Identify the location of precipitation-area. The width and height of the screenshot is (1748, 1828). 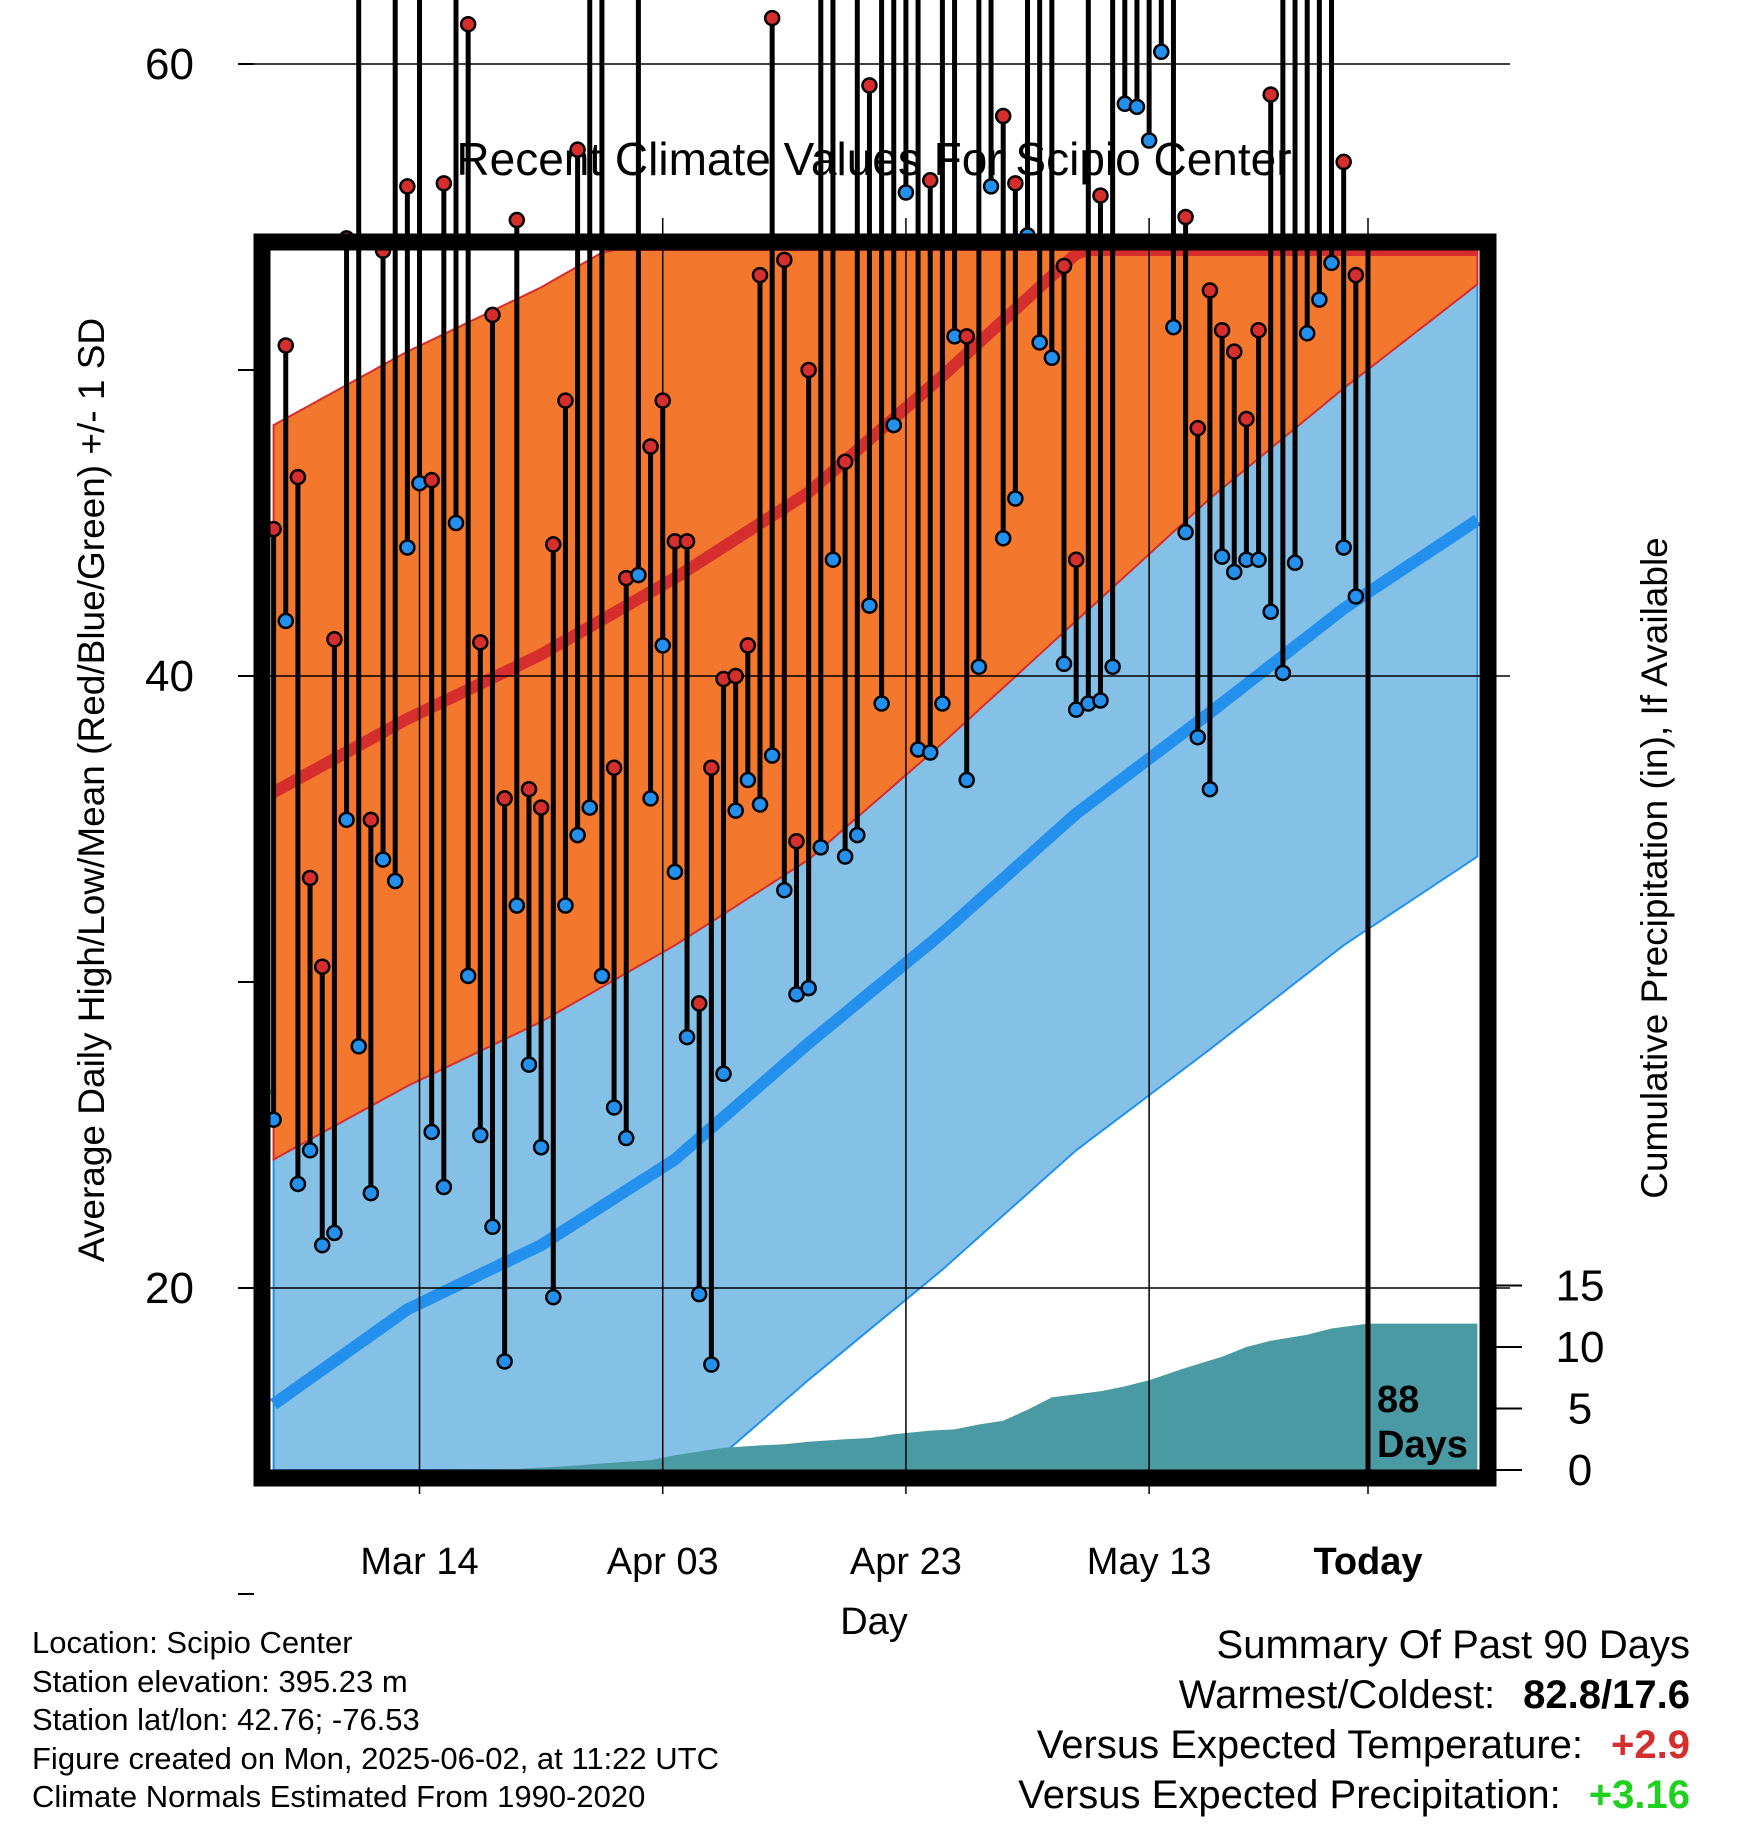
(875, 1396).